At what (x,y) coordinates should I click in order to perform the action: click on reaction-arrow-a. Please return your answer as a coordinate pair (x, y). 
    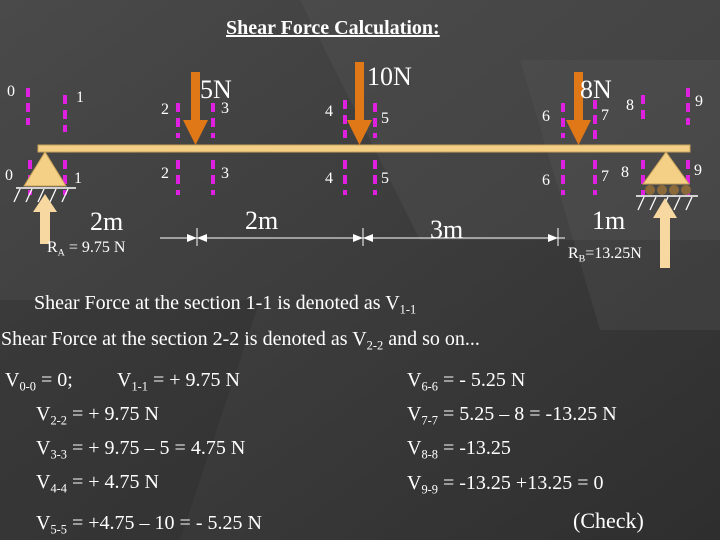
    Looking at the image, I should click on (45, 219).